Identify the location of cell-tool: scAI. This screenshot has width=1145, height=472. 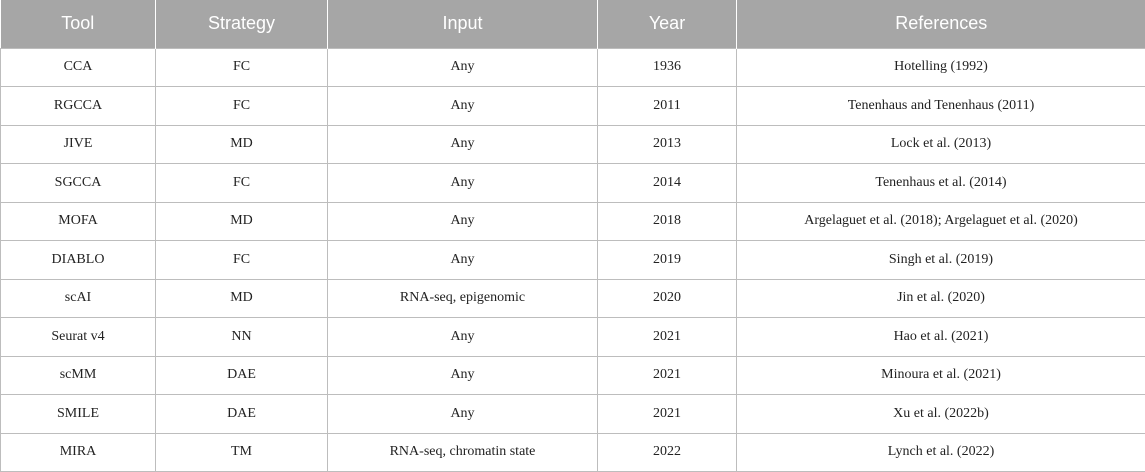
(78, 298).